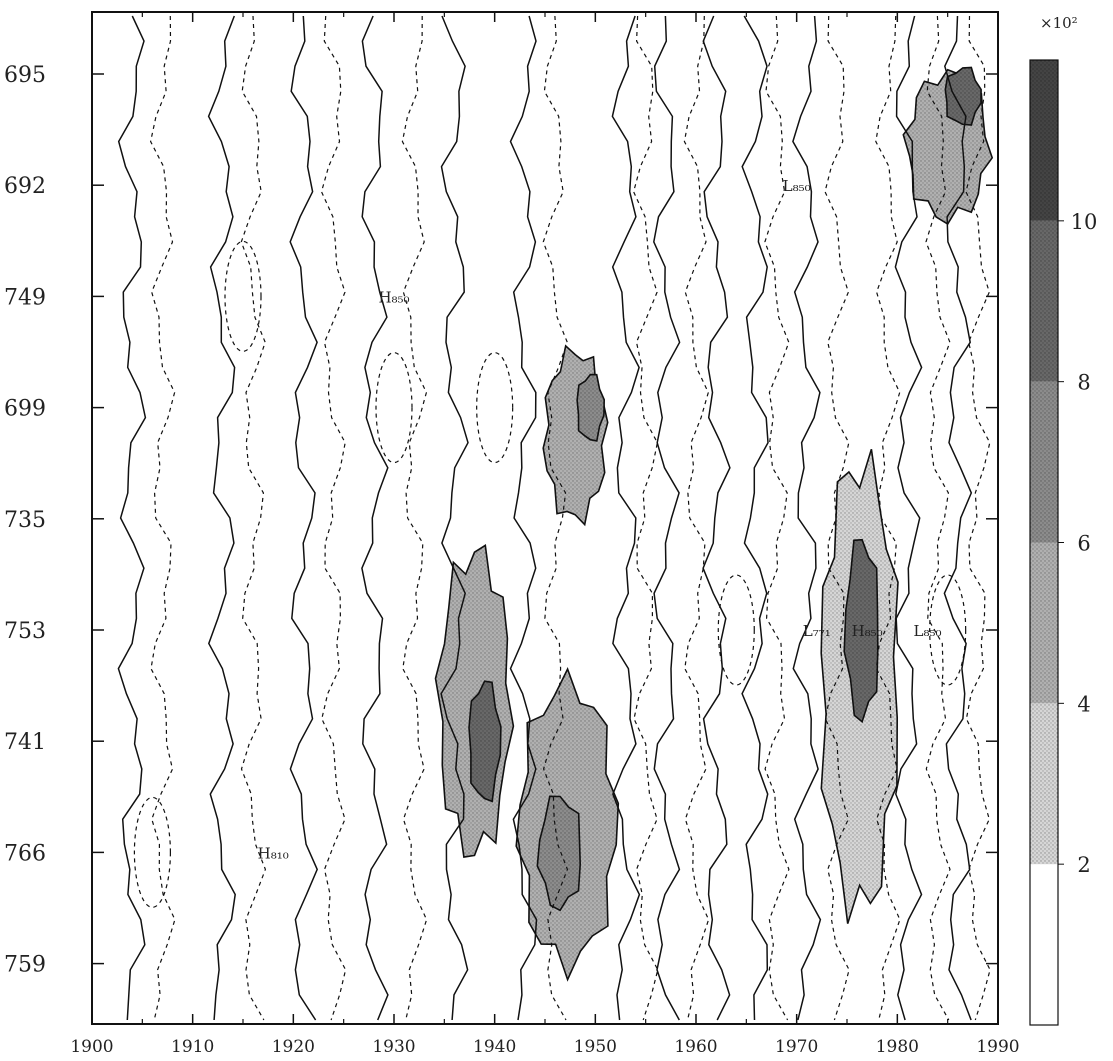 This screenshot has height=1061, width=1113. What do you see at coordinates (1083, 704) in the screenshot?
I see `colorbar-tick-label: 4` at bounding box center [1083, 704].